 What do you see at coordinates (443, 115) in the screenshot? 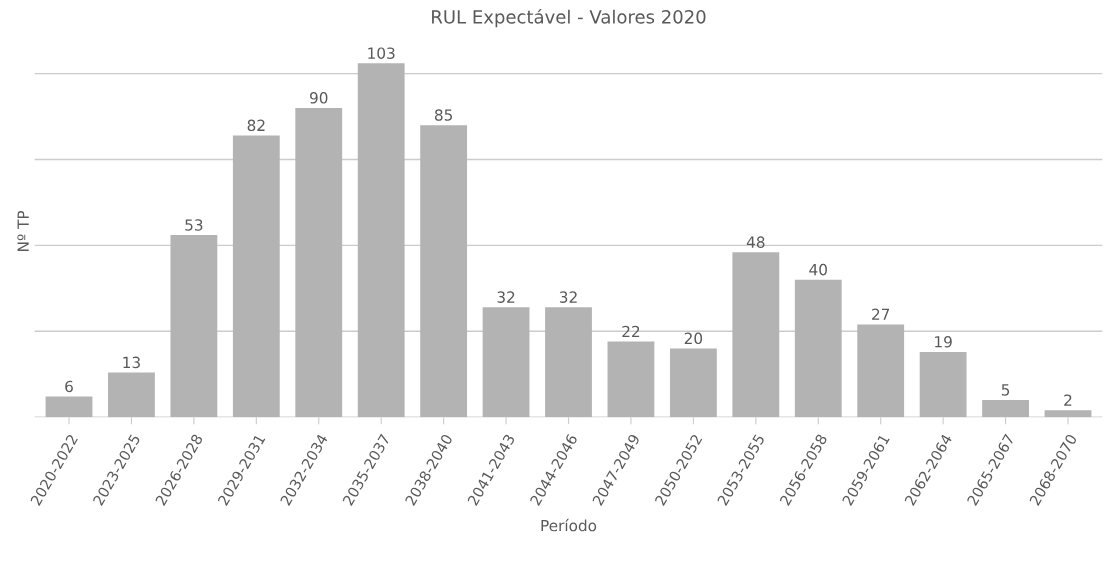
I see `data-label: 85` at bounding box center [443, 115].